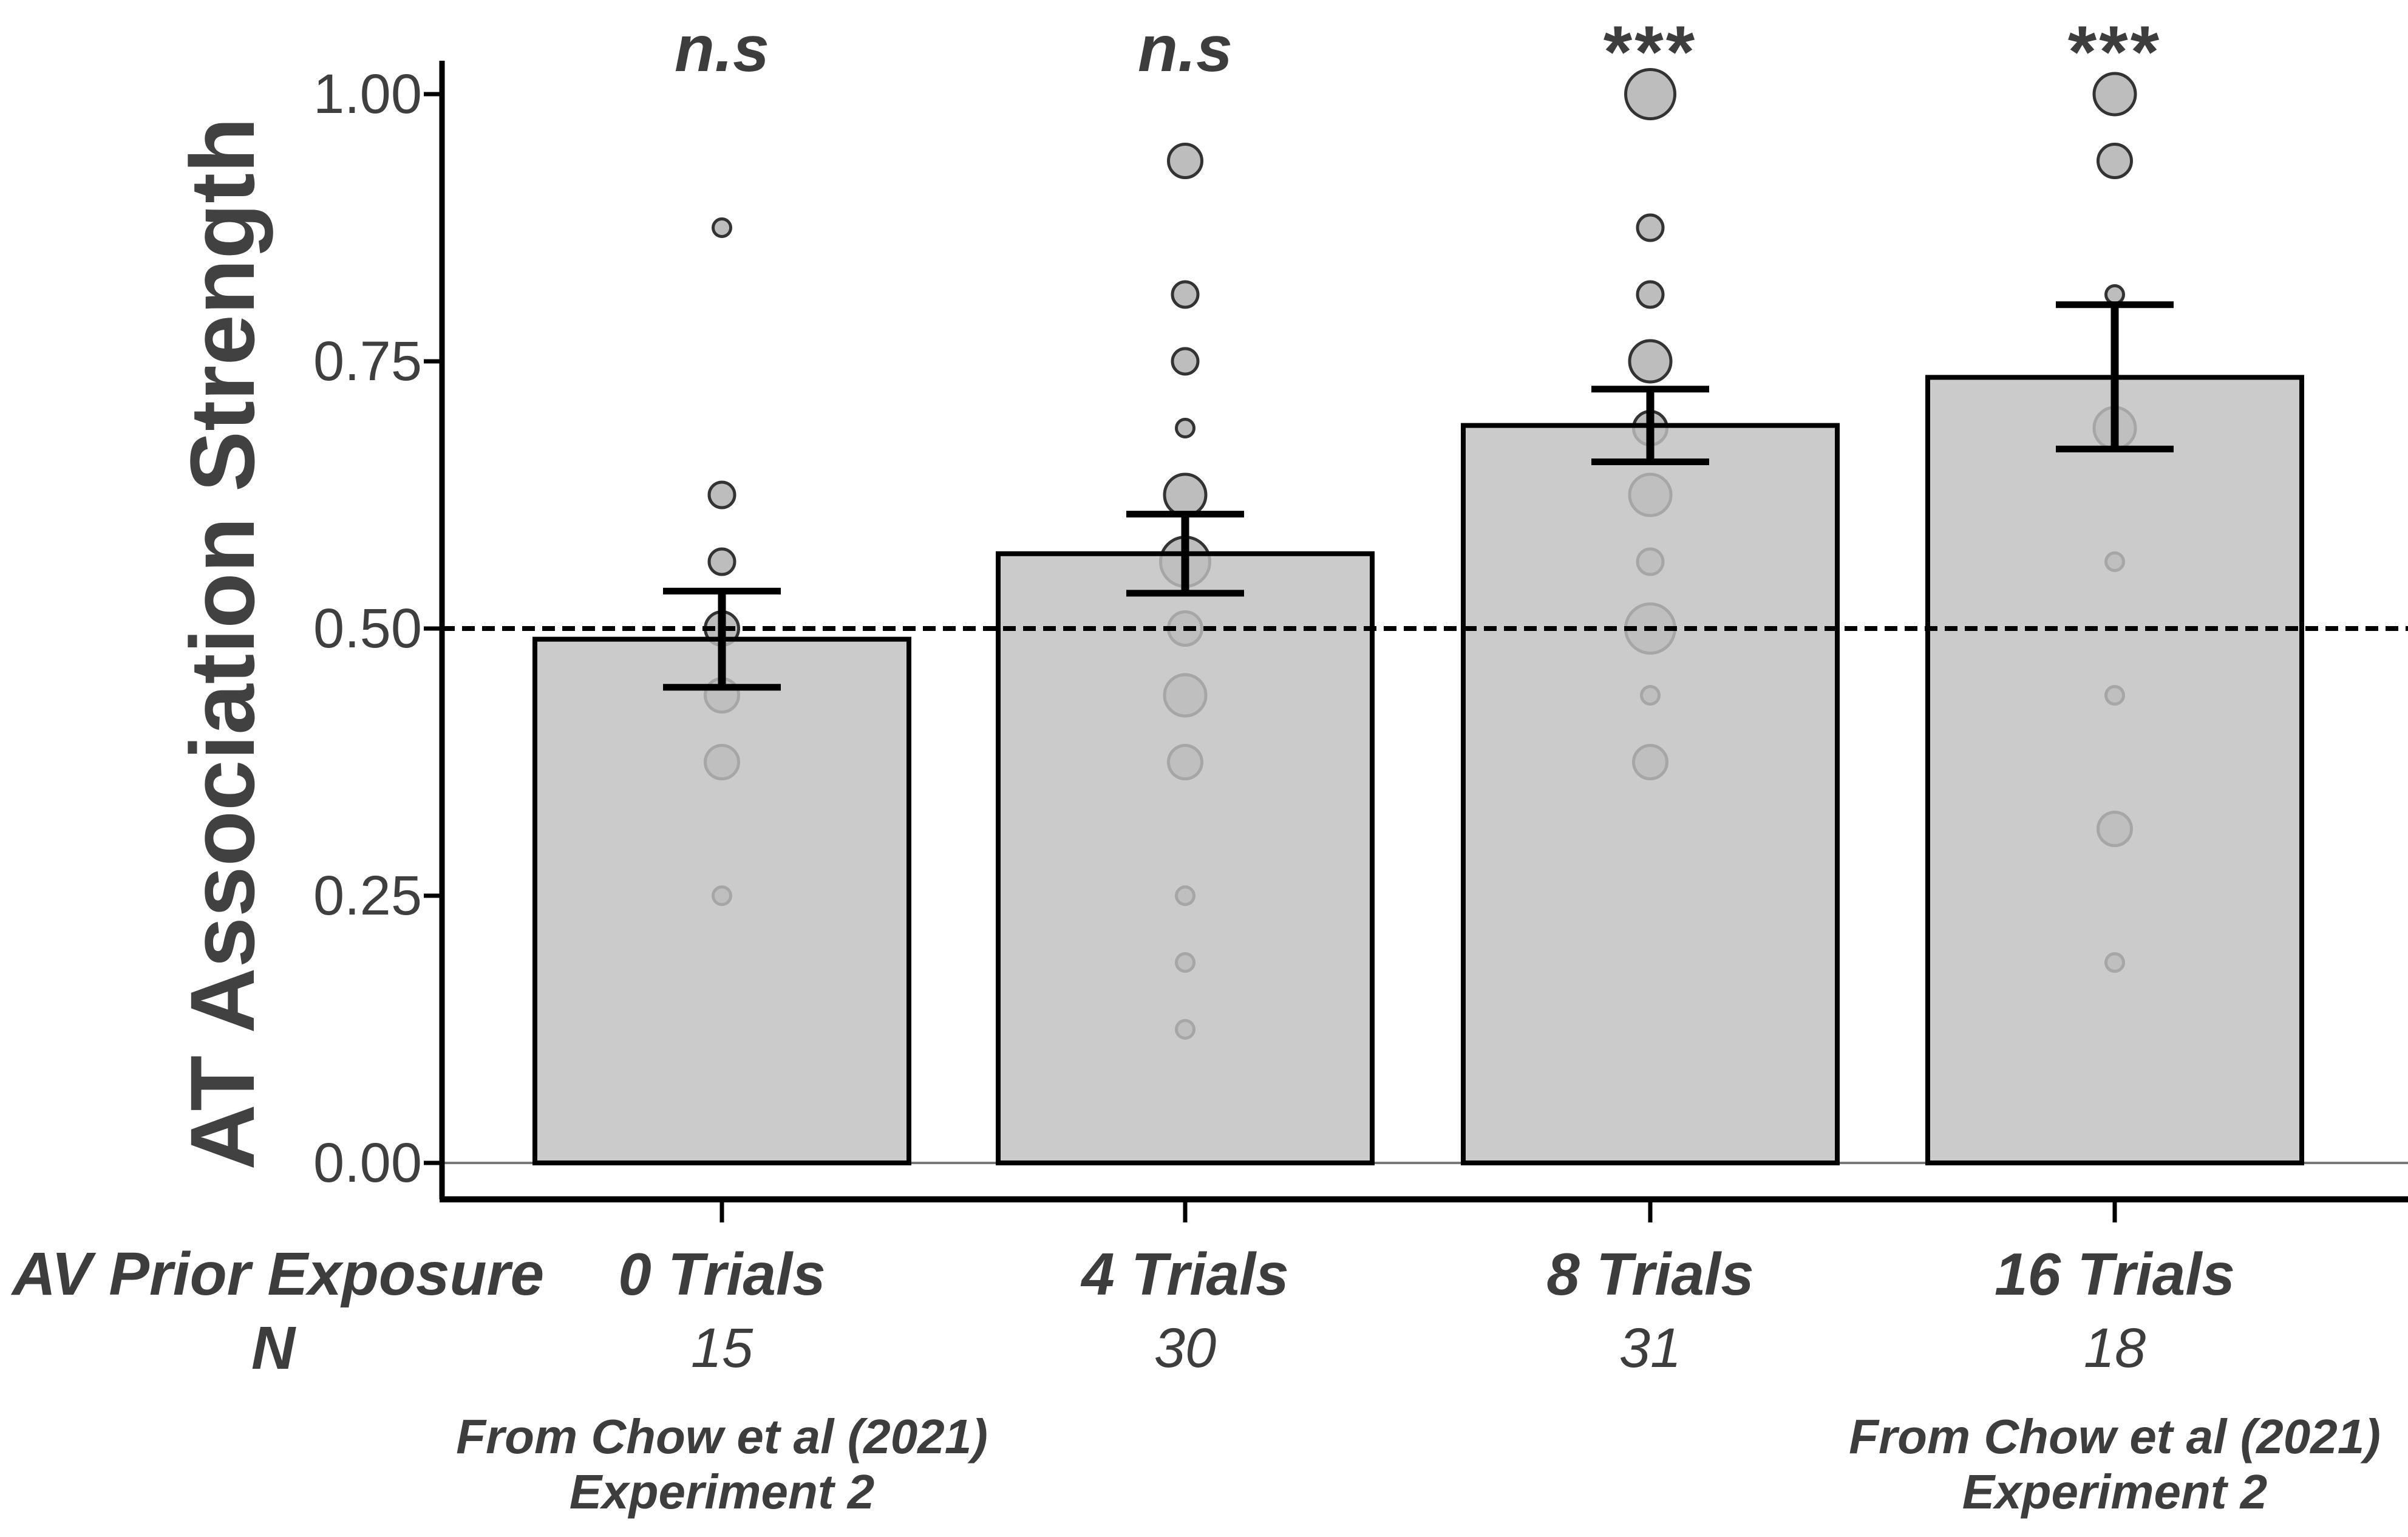 Image resolution: width=2408 pixels, height=1537 pixels. Describe the element at coordinates (2115, 1492) in the screenshot. I see `source-caption-right-line2: Experiment 2` at that location.